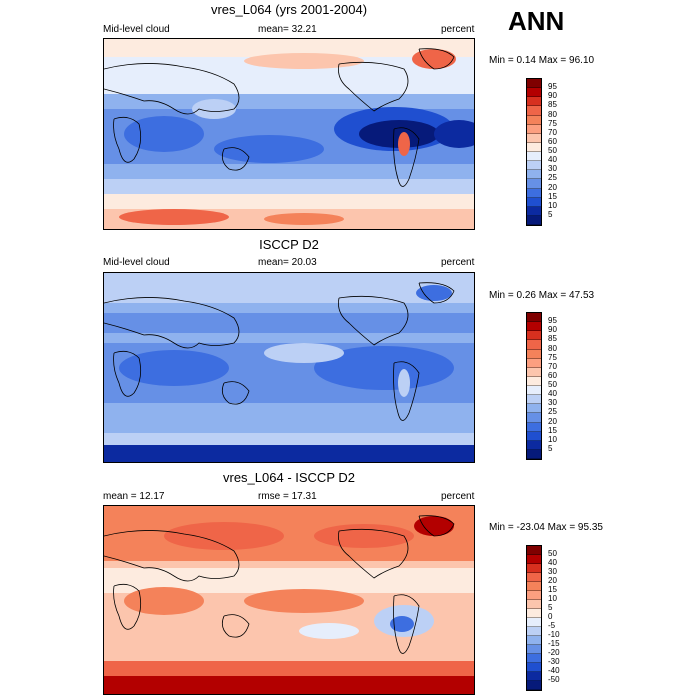 The height and width of the screenshot is (700, 700). What do you see at coordinates (554, 661) in the screenshot?
I see `colorbar-tick-label: -30` at bounding box center [554, 661].